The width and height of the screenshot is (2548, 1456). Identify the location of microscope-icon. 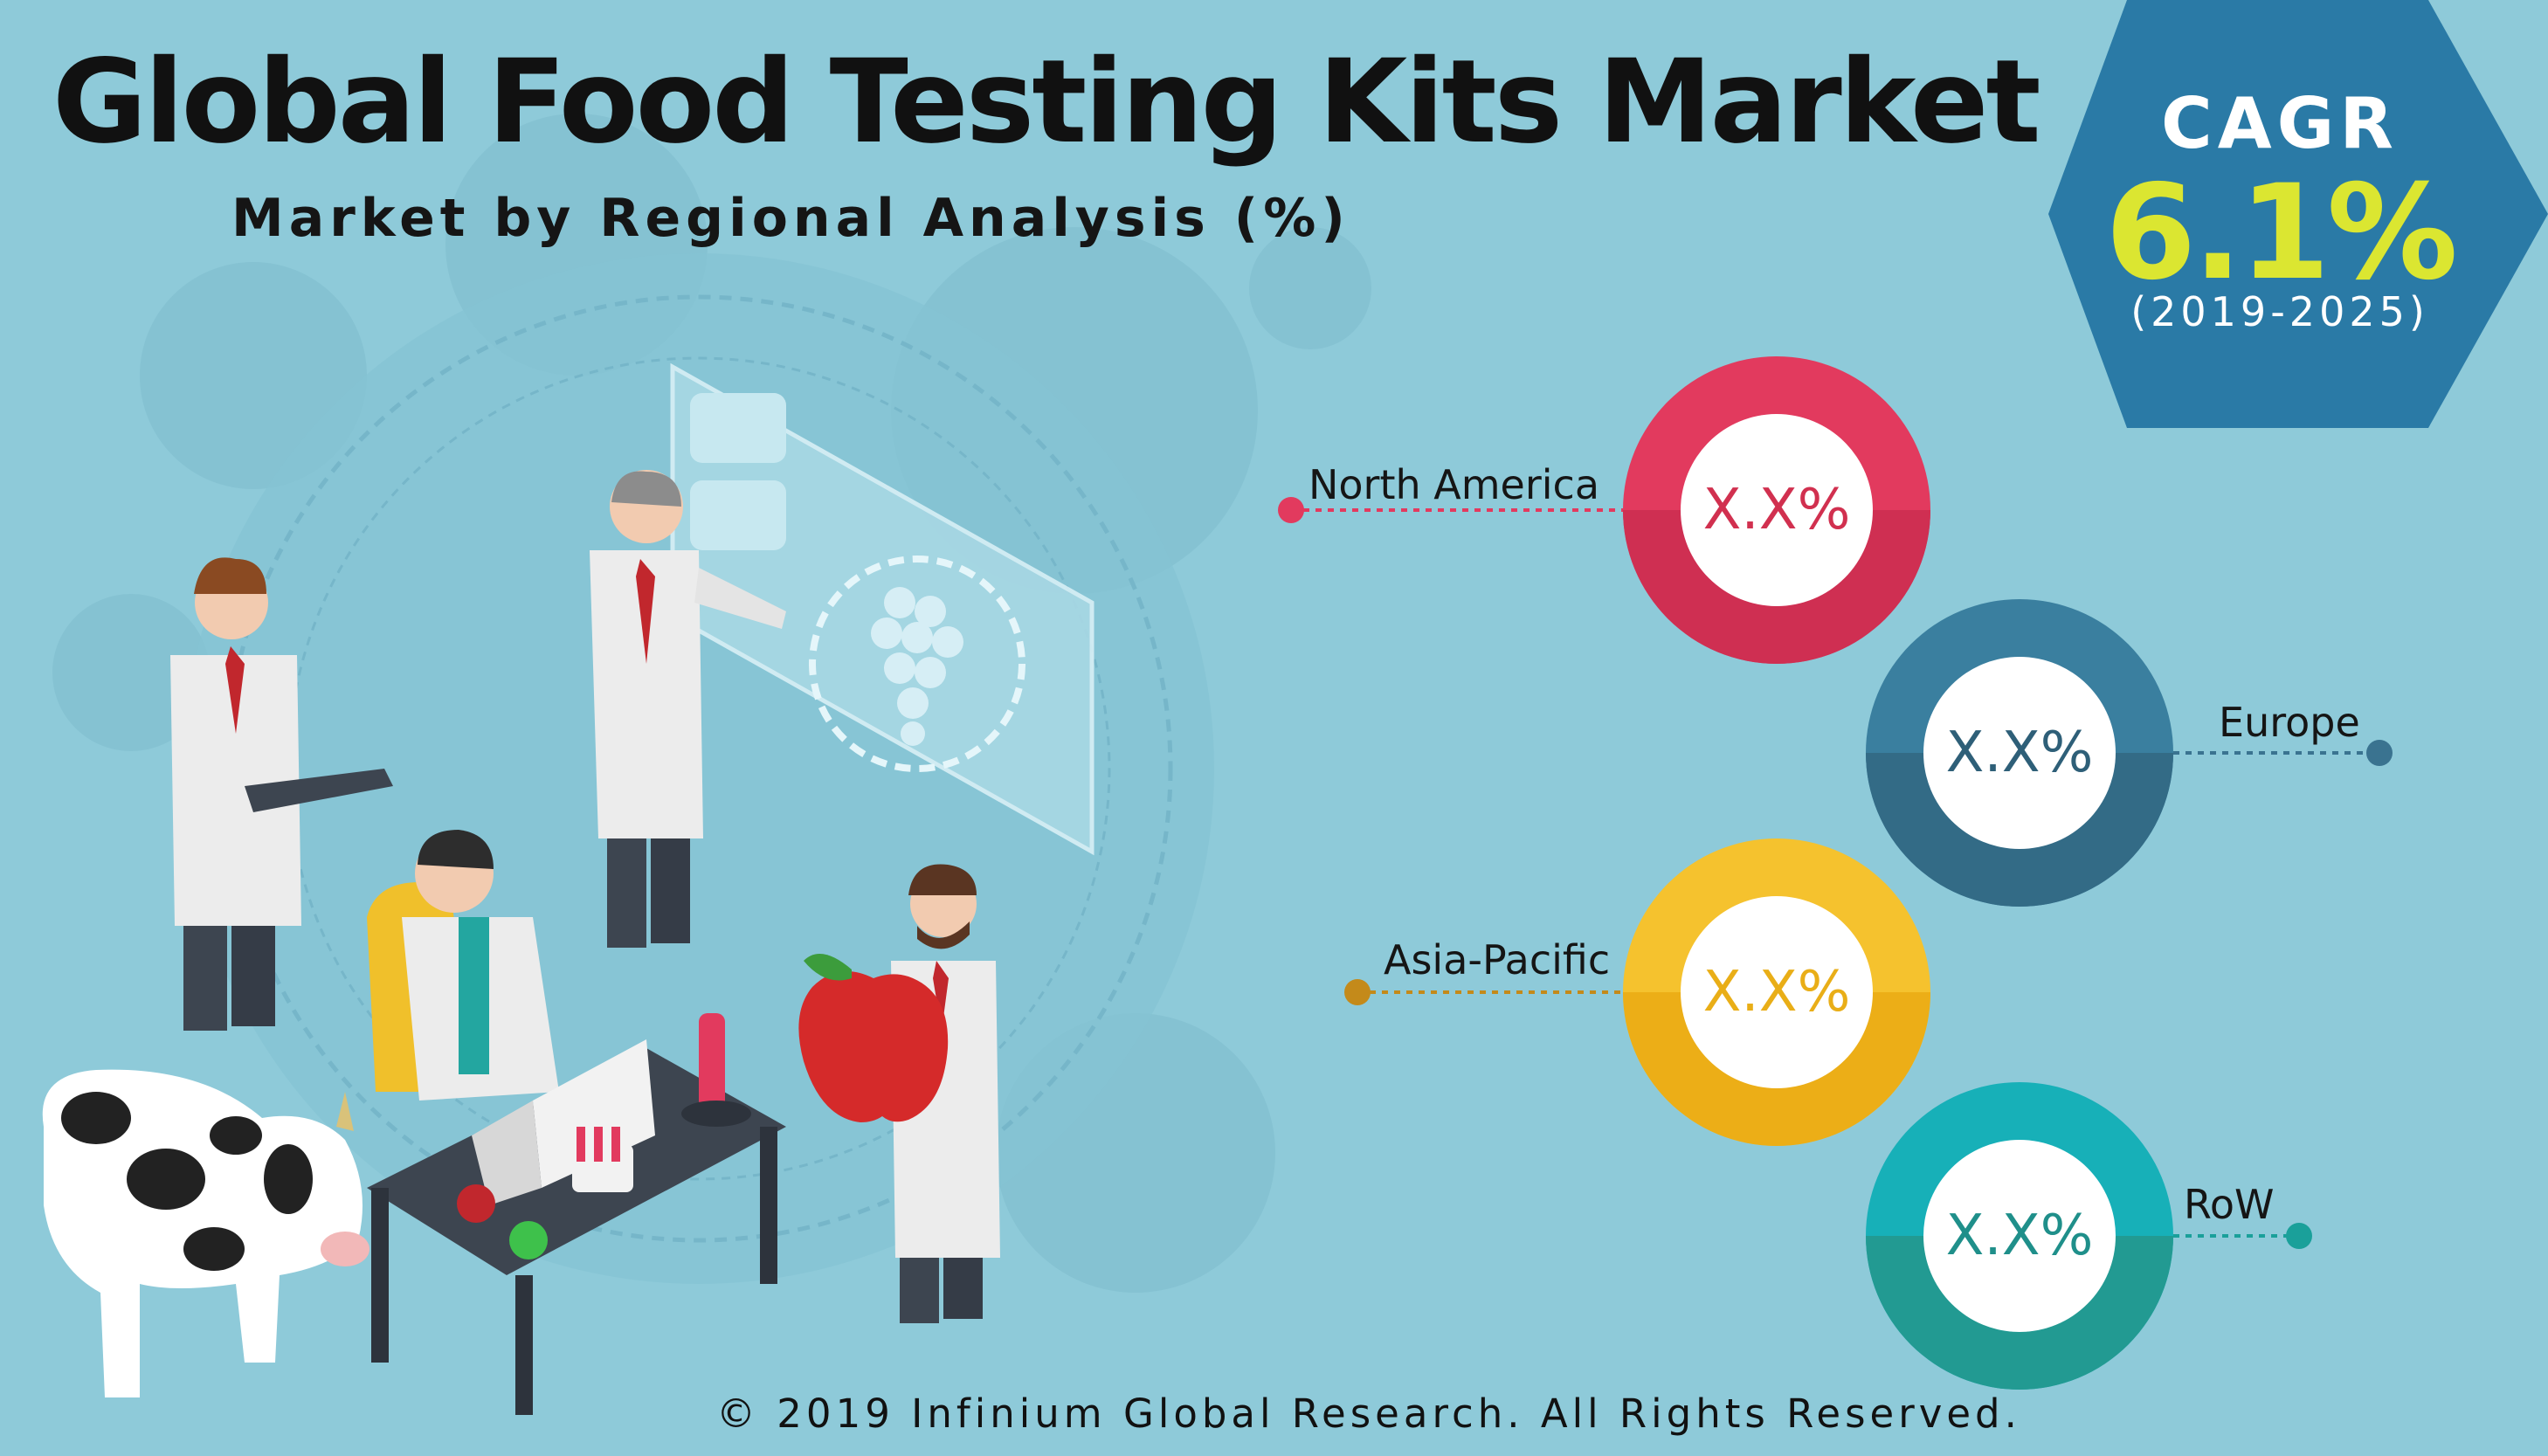
(716, 1070).